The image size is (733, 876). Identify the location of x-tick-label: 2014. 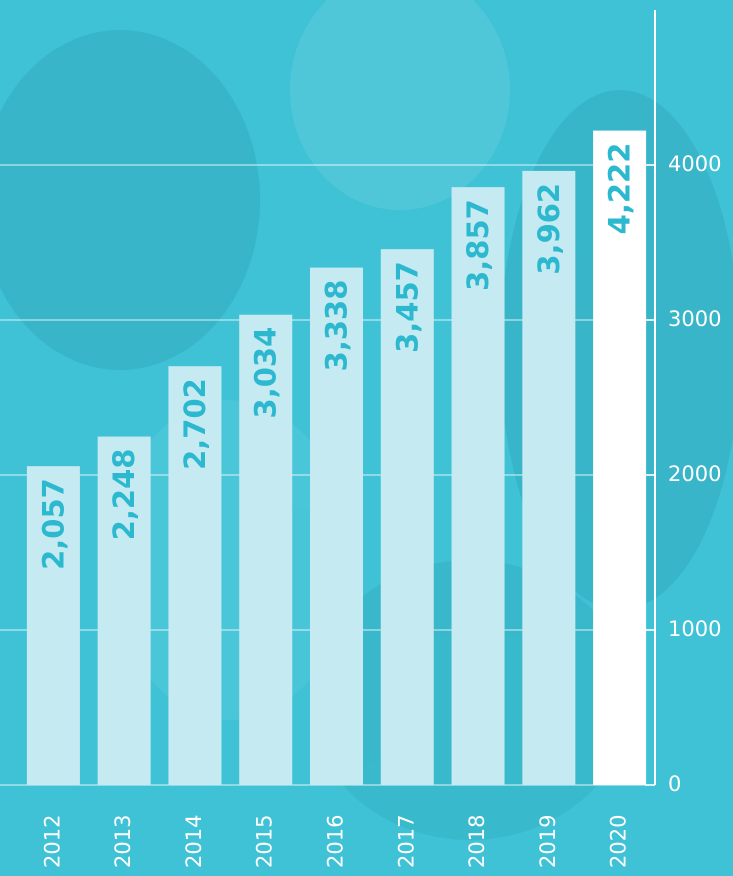
(194, 841).